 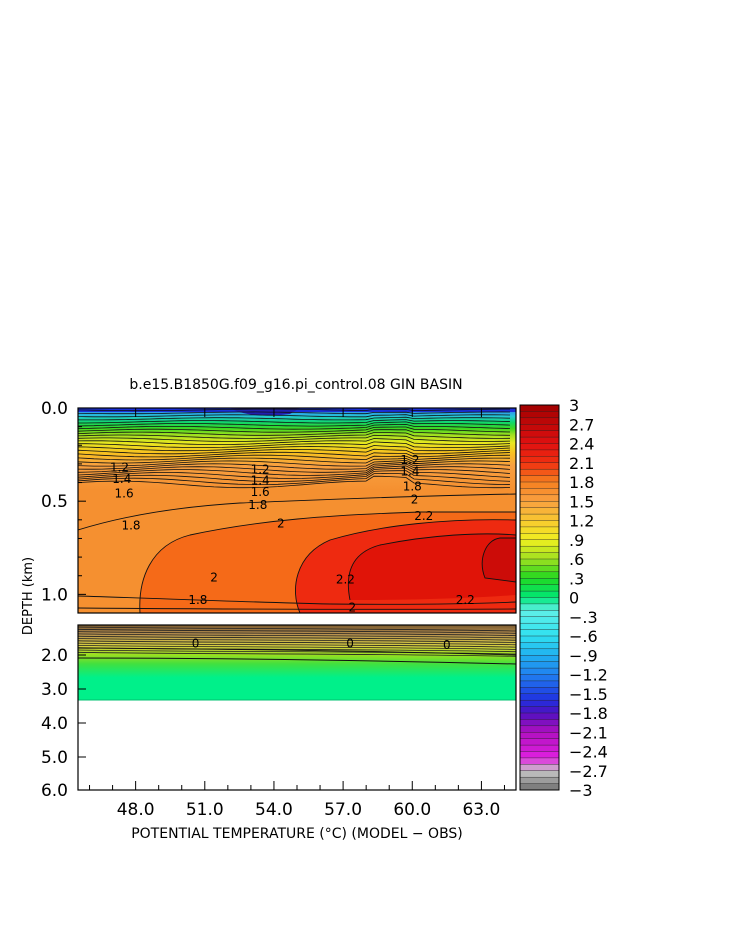 What do you see at coordinates (54, 595) in the screenshot?
I see `y-tick-label: 1.0` at bounding box center [54, 595].